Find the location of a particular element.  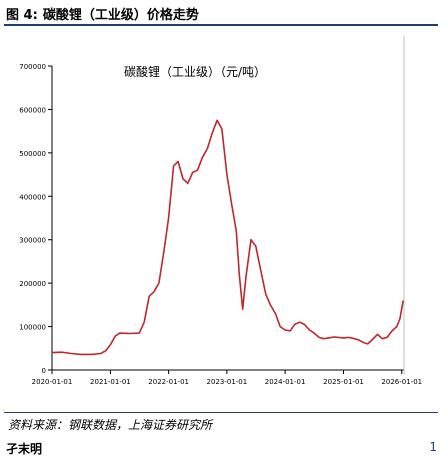

top-rule is located at coordinates (221, 25).